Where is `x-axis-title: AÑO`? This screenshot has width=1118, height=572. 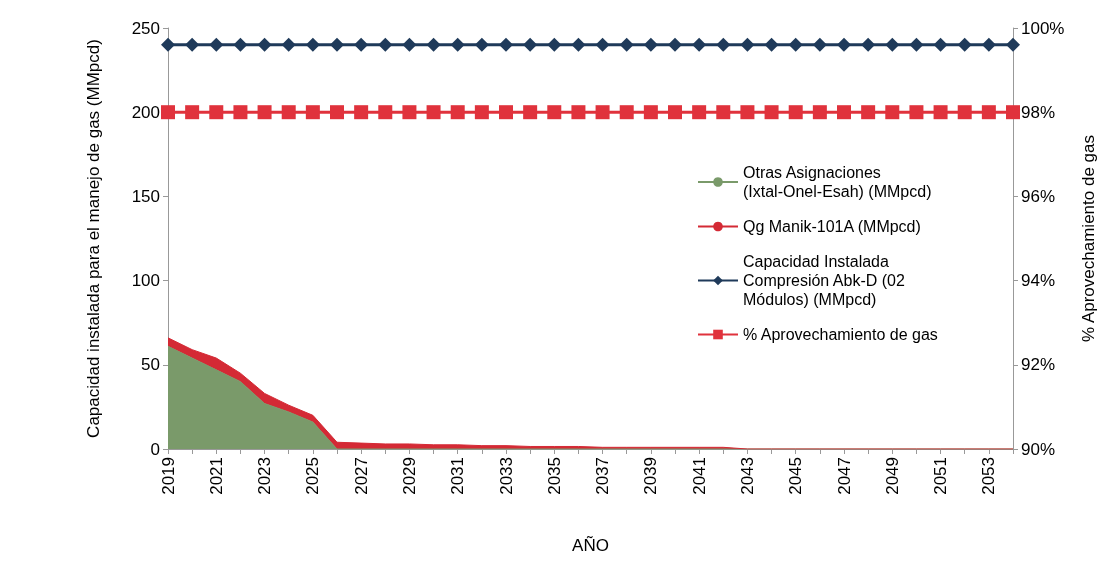 x-axis-title: AÑO is located at coordinates (590, 545).